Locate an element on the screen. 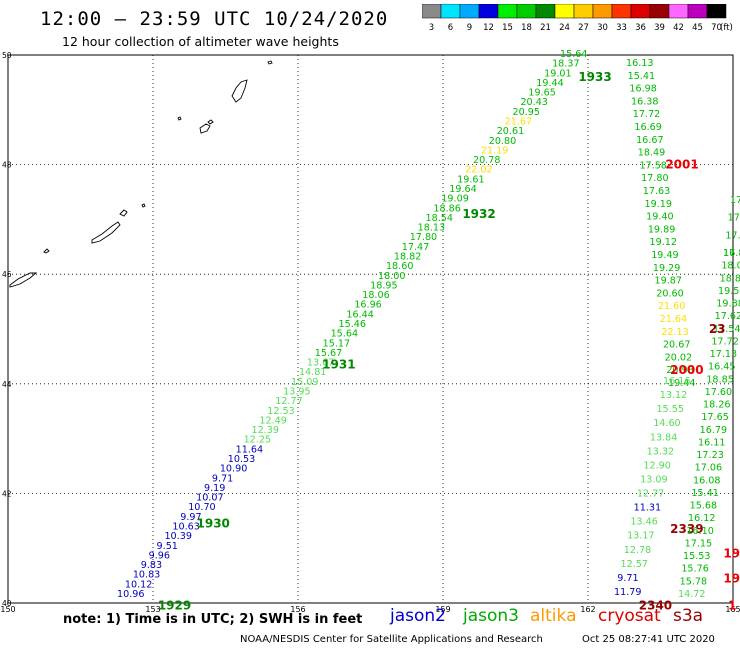 This screenshot has width=740, height=650. wave-height-value: 19.54 is located at coordinates (729, 291).